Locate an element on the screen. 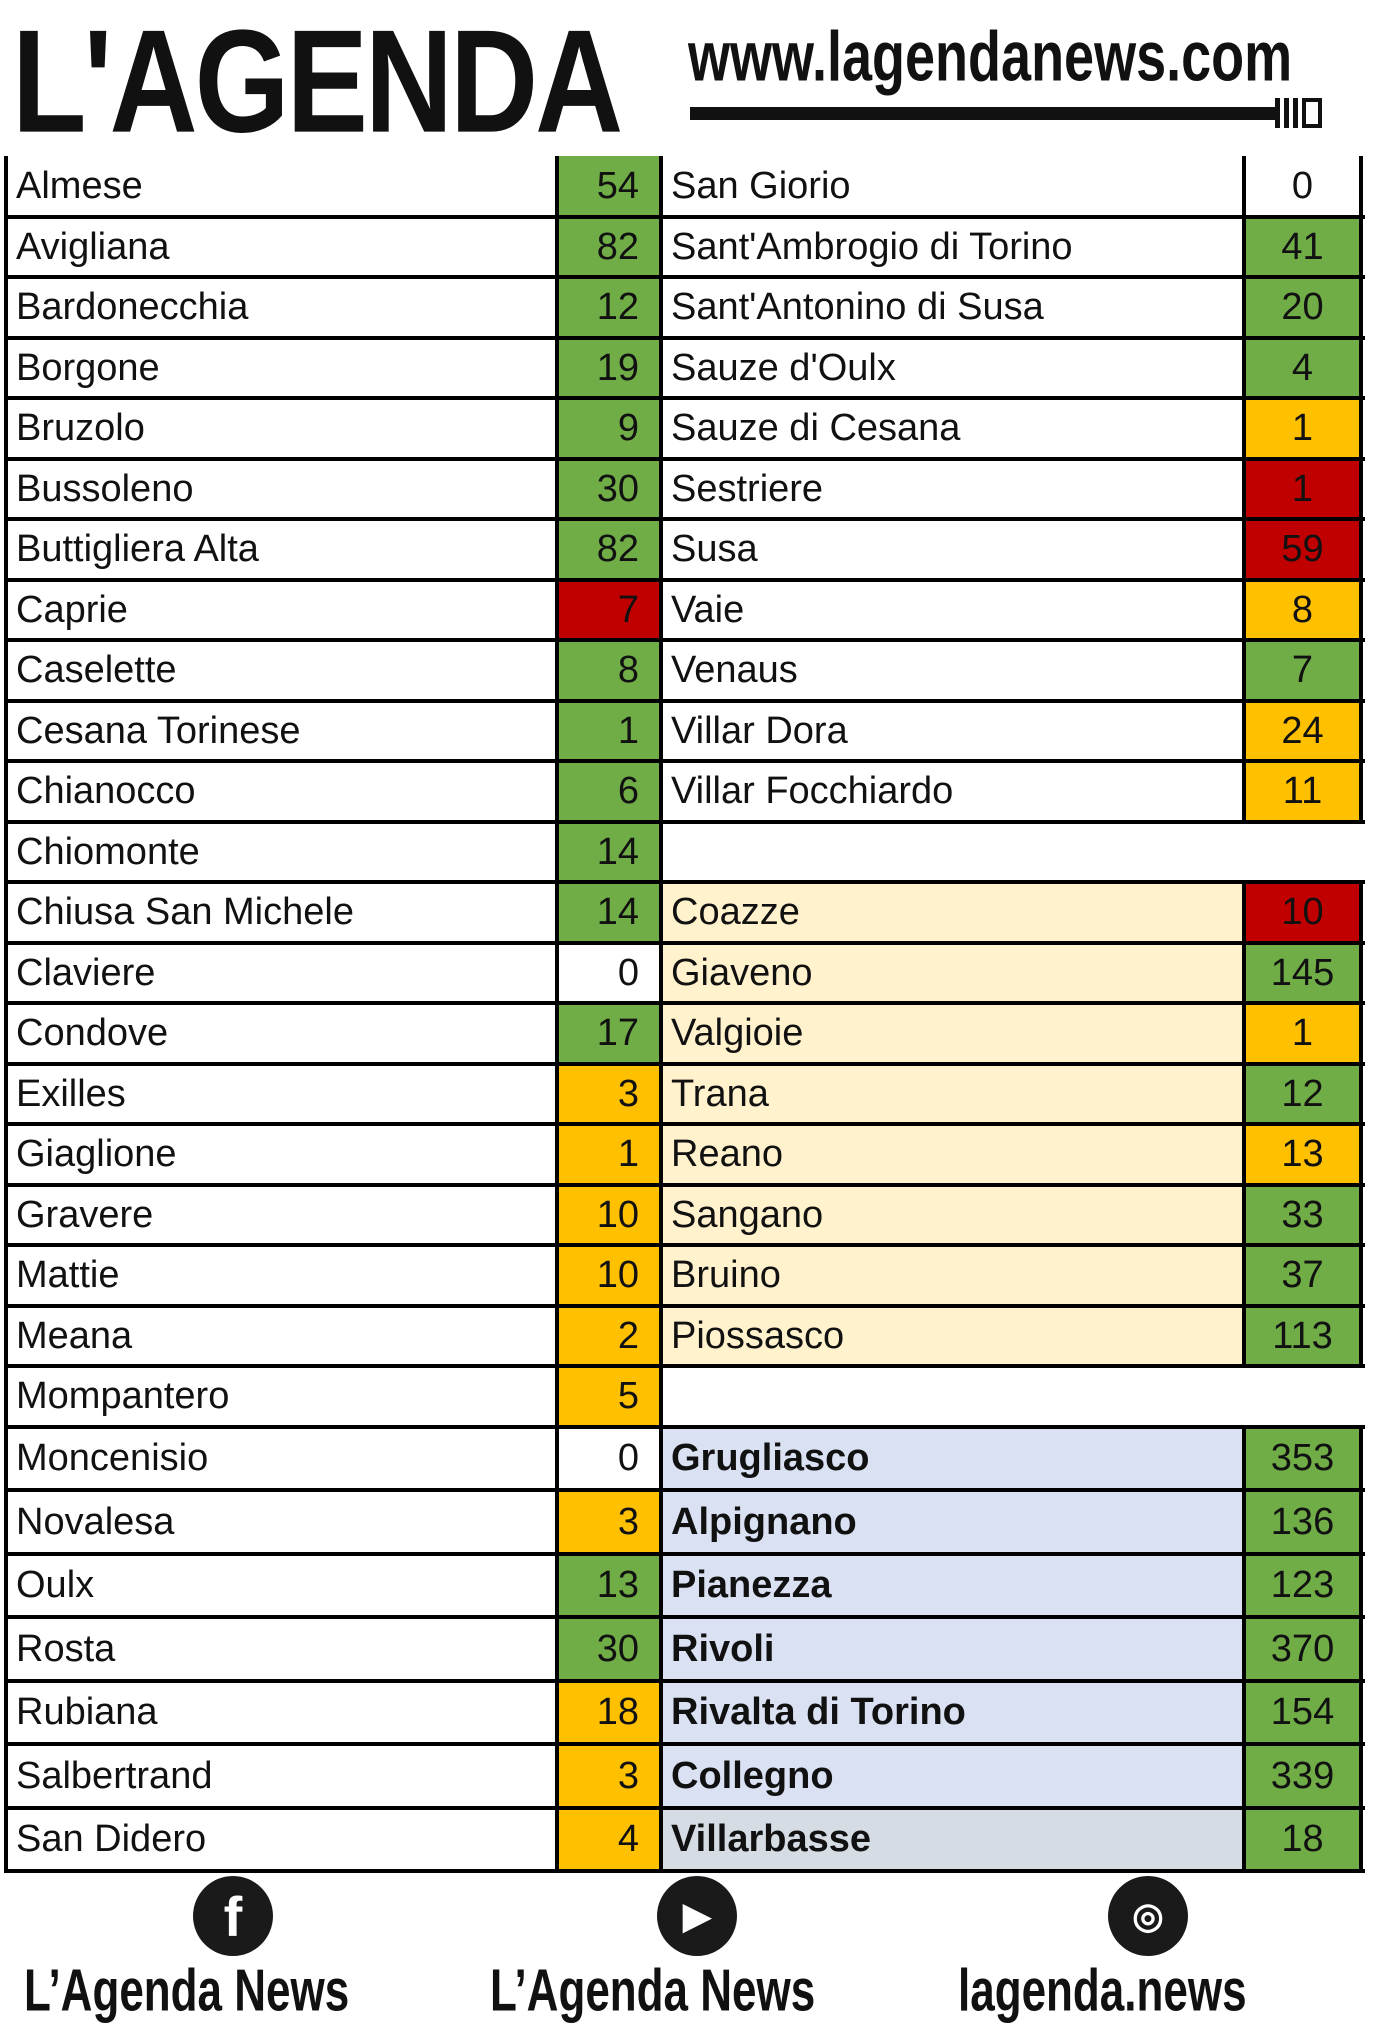 This screenshot has height=2033, width=1387. left-value-cell: 19 is located at coordinates (609, 367).